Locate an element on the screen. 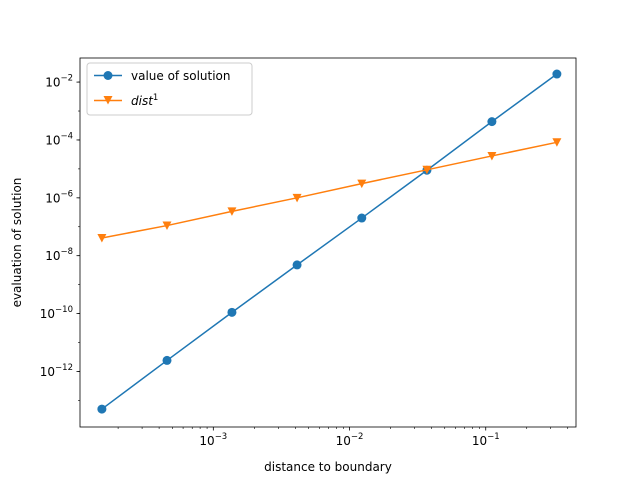 The image size is (640, 480). legend-marker-dist is located at coordinates (108, 100).